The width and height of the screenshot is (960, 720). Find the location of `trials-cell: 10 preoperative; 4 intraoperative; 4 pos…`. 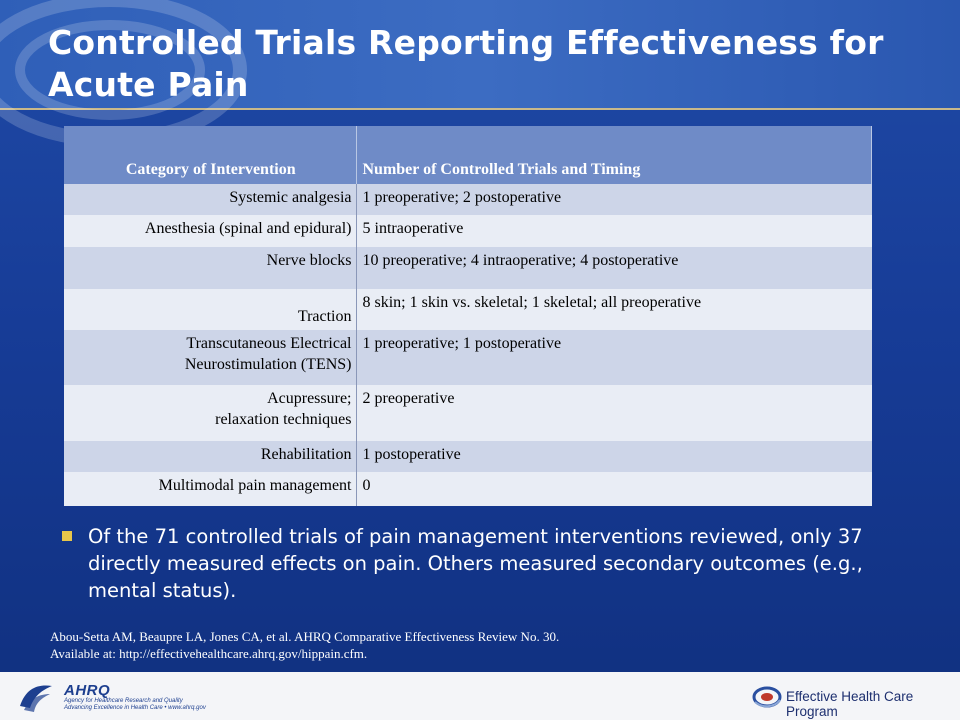

trials-cell: 10 preoperative; 4 intraoperative; 4 pos… is located at coordinates (614, 268).